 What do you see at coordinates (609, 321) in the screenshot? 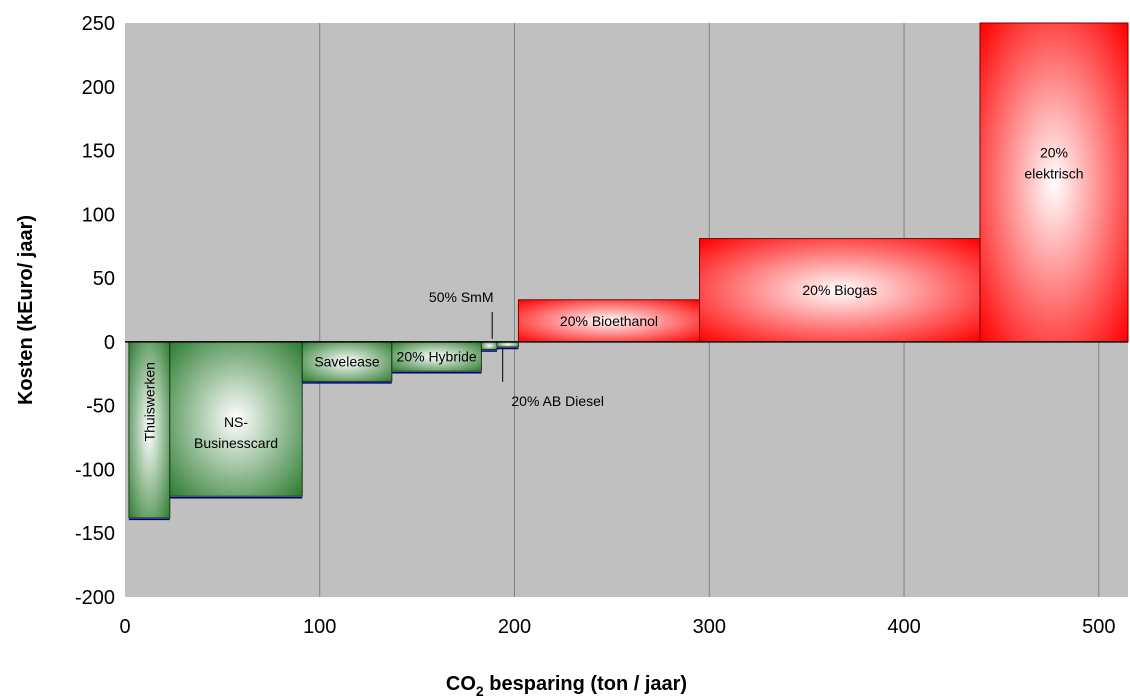
I see `bar-label-20-bioethanol: 20% Bioethanol` at bounding box center [609, 321].